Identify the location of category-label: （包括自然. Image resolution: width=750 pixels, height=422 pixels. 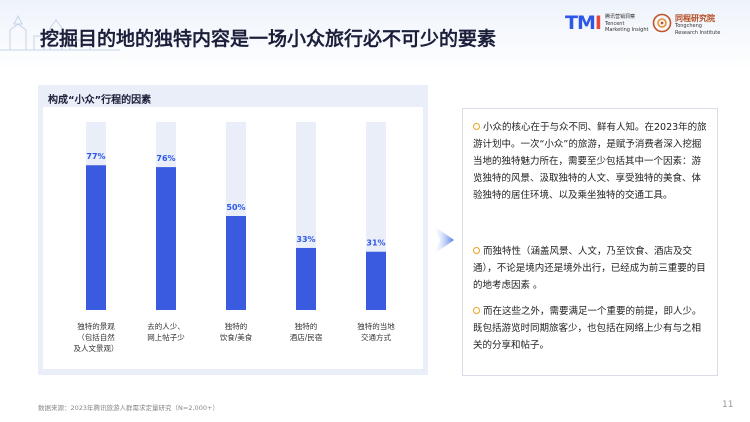
(96, 337).